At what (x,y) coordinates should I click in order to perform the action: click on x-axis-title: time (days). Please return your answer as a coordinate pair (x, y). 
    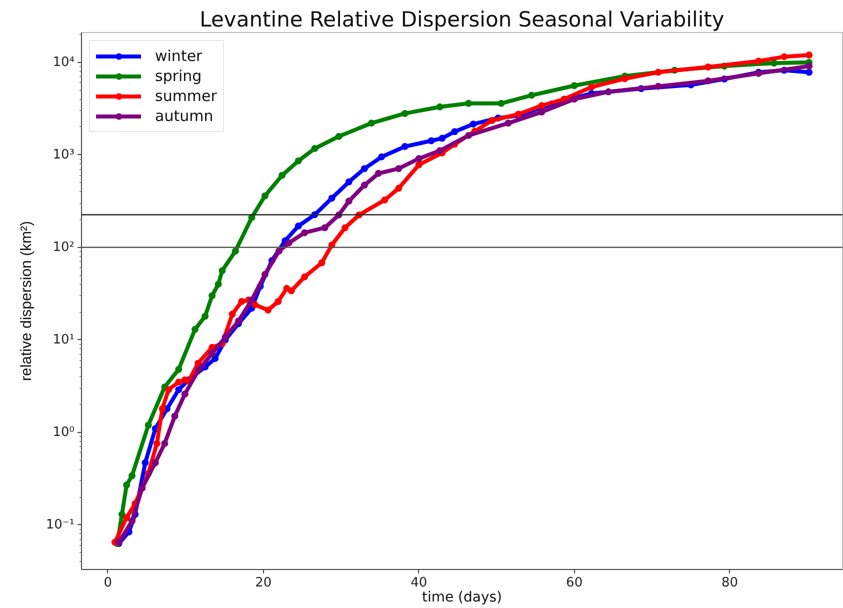
    Looking at the image, I should click on (462, 598).